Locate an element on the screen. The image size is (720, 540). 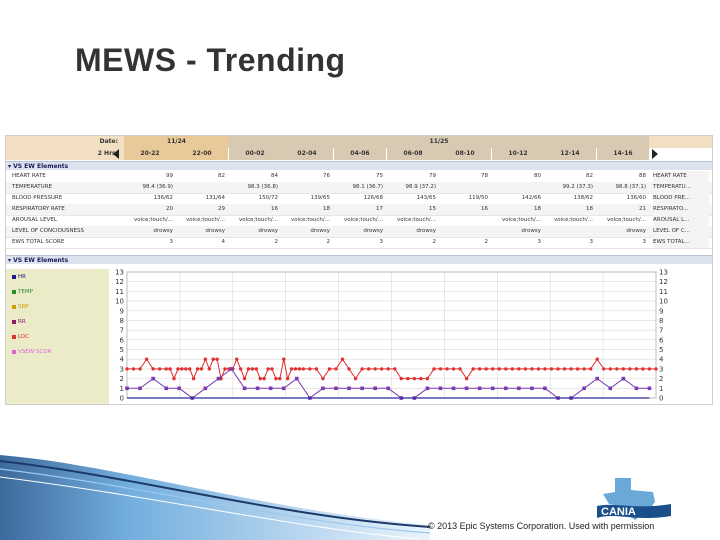
legend-swatch-icon is located at coordinates (14, 337).